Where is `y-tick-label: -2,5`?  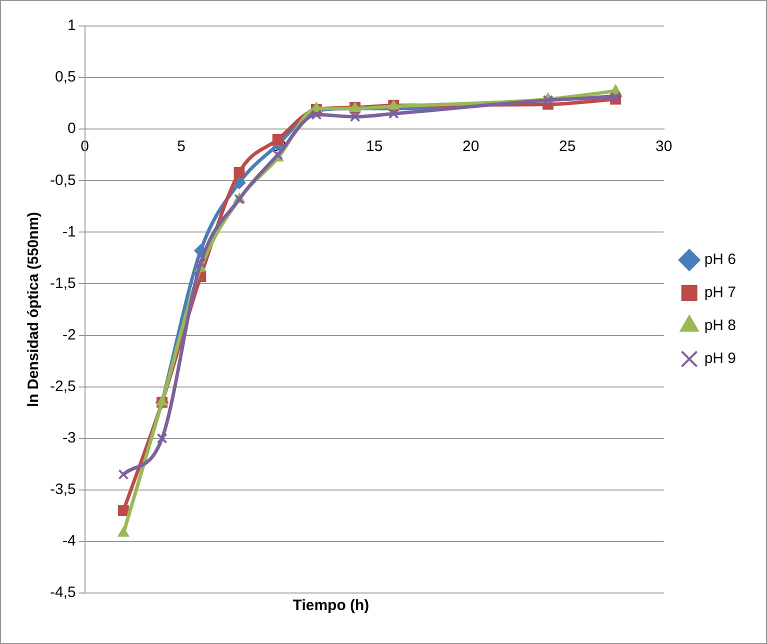 y-tick-label: -2,5 is located at coordinates (63, 386).